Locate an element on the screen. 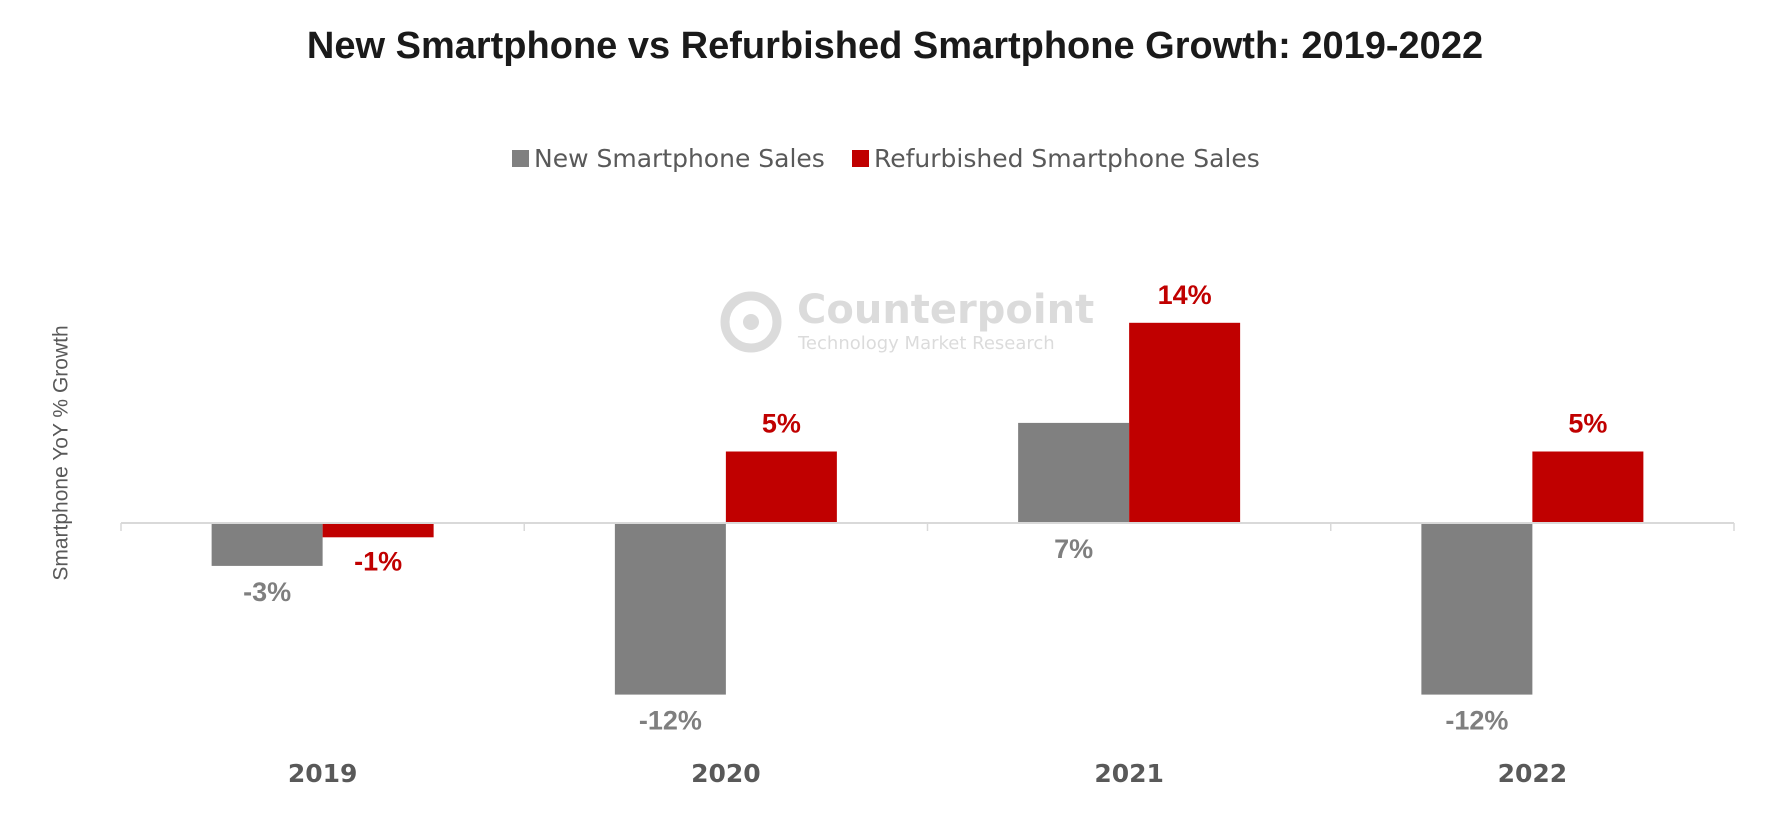 This screenshot has height=837, width=1768. value-label: -3% is located at coordinates (267, 592).